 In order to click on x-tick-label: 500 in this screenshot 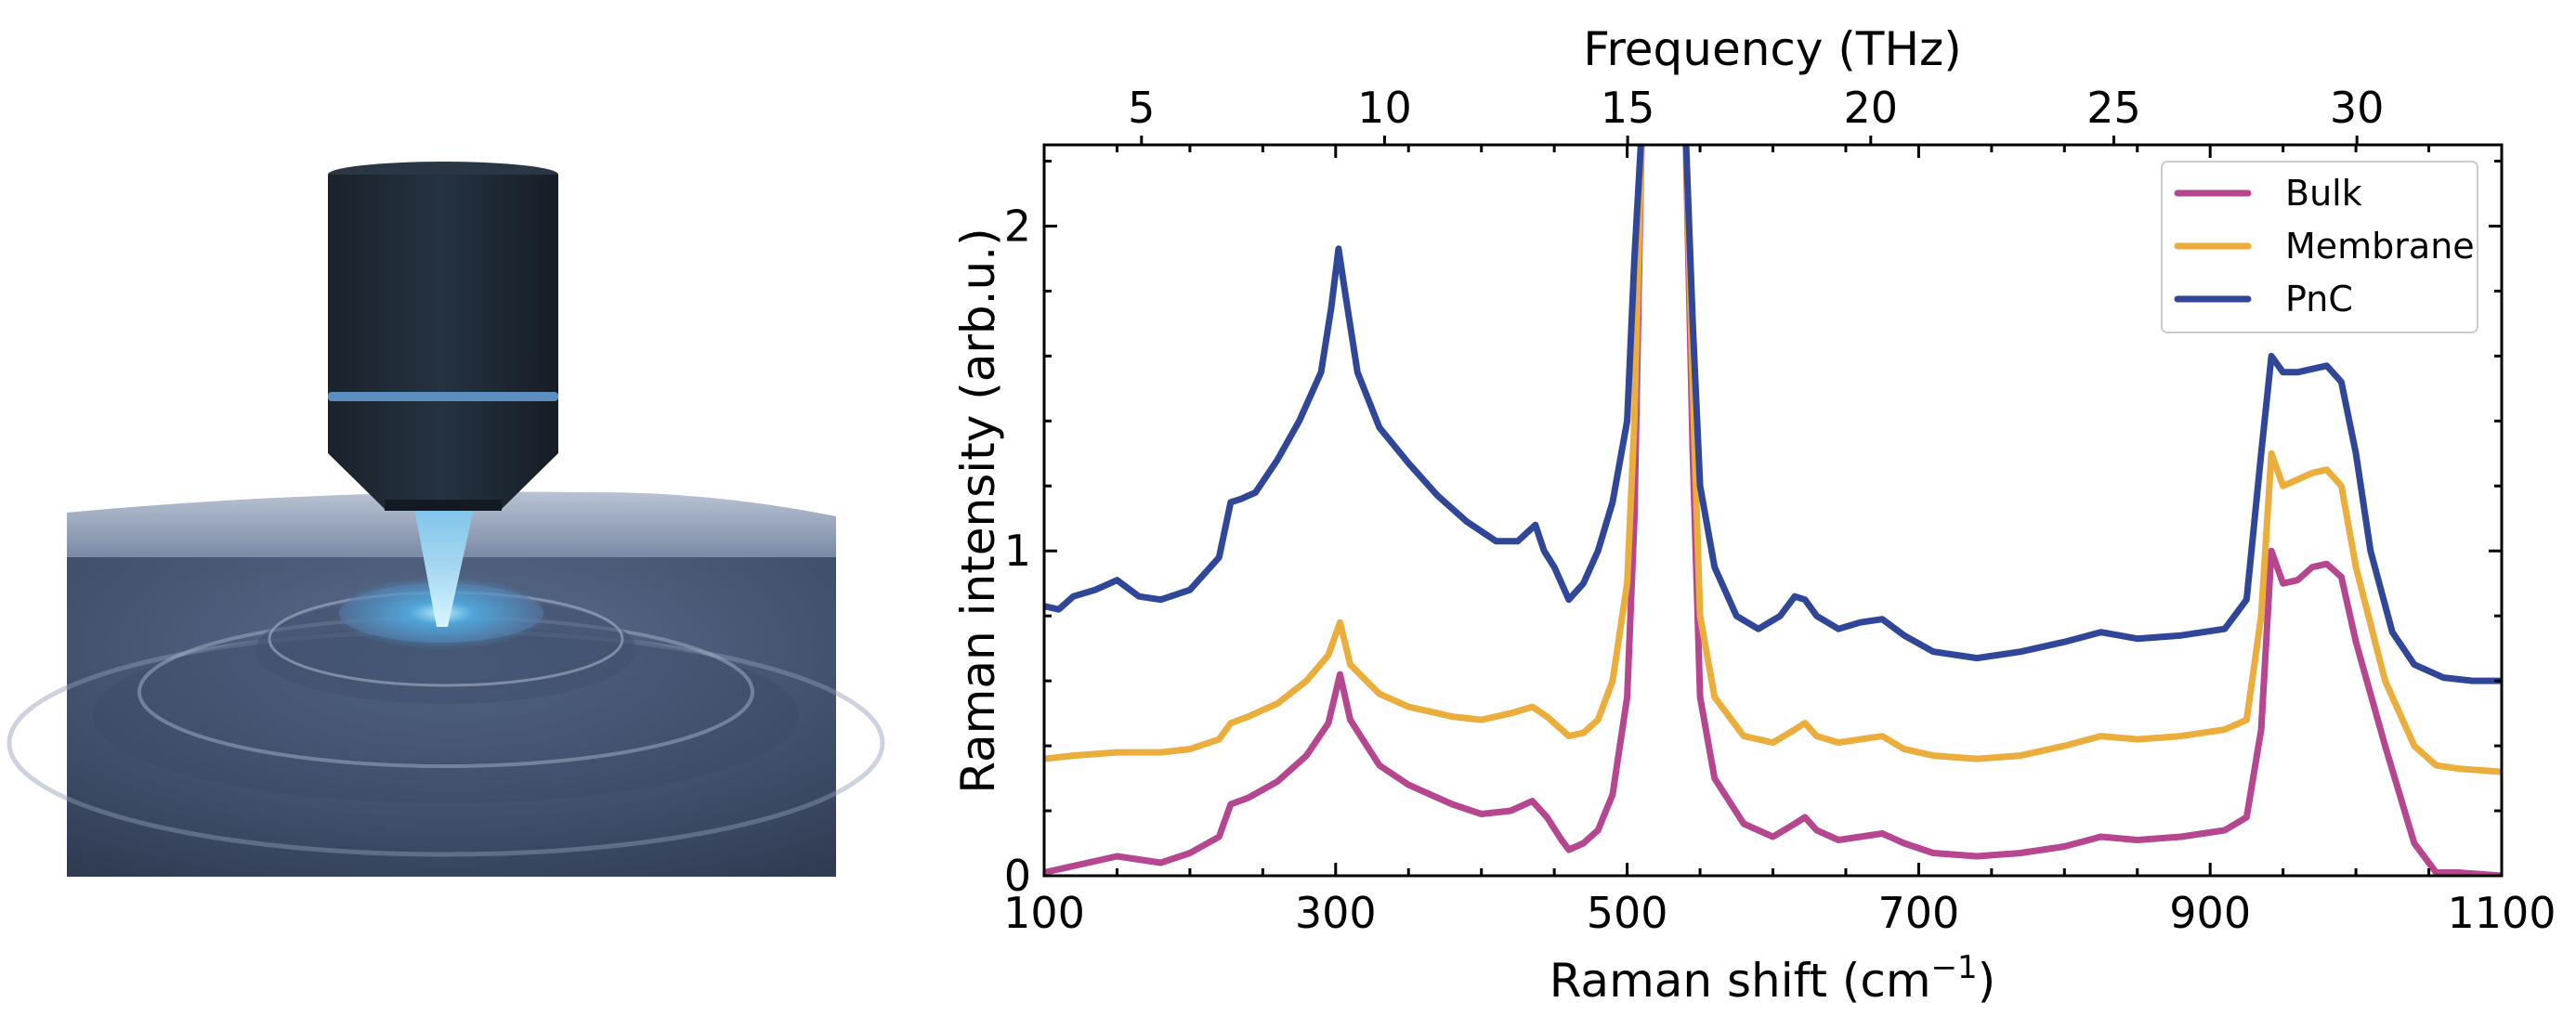, I will do `click(1627, 913)`.